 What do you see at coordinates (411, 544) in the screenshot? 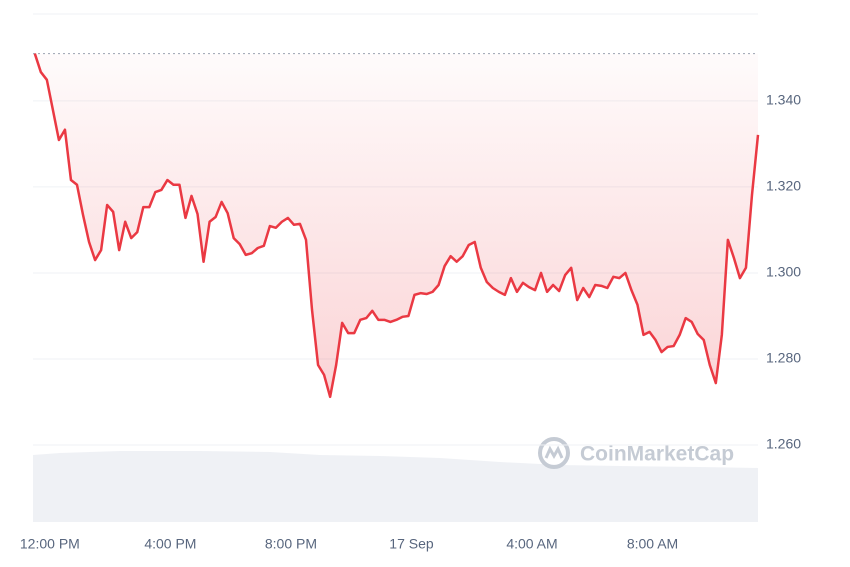
I see `x-tick-label: 17 Sep` at bounding box center [411, 544].